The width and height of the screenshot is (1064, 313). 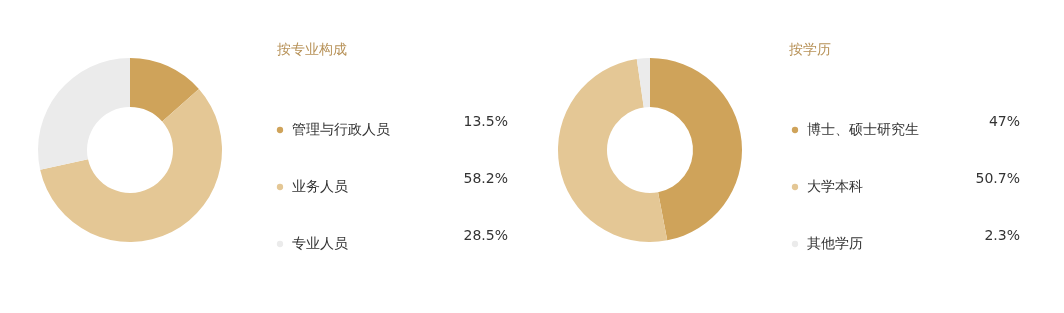 What do you see at coordinates (312, 49) in the screenshot?
I see `chart-title: 按专业构成` at bounding box center [312, 49].